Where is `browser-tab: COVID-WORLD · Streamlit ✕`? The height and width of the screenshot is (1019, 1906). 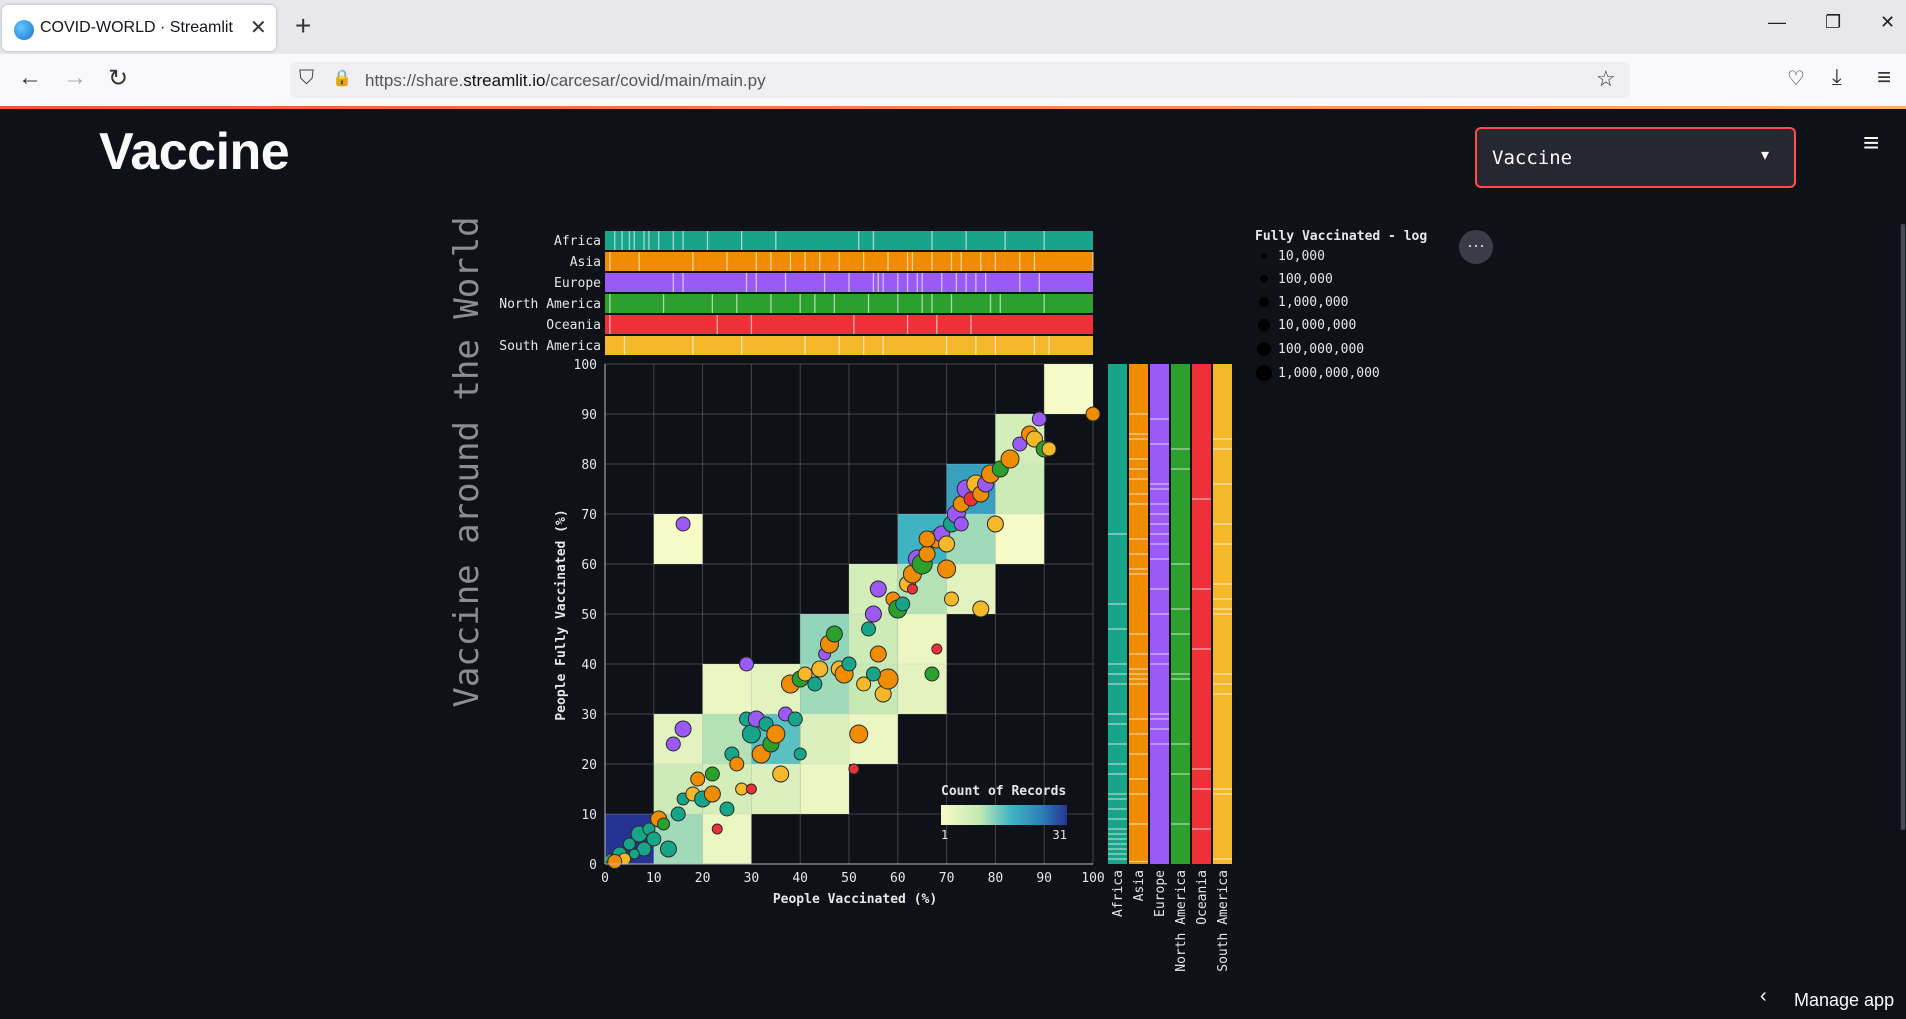
browser-tab: COVID-WORLD · Streamlit ✕ is located at coordinates (139, 28).